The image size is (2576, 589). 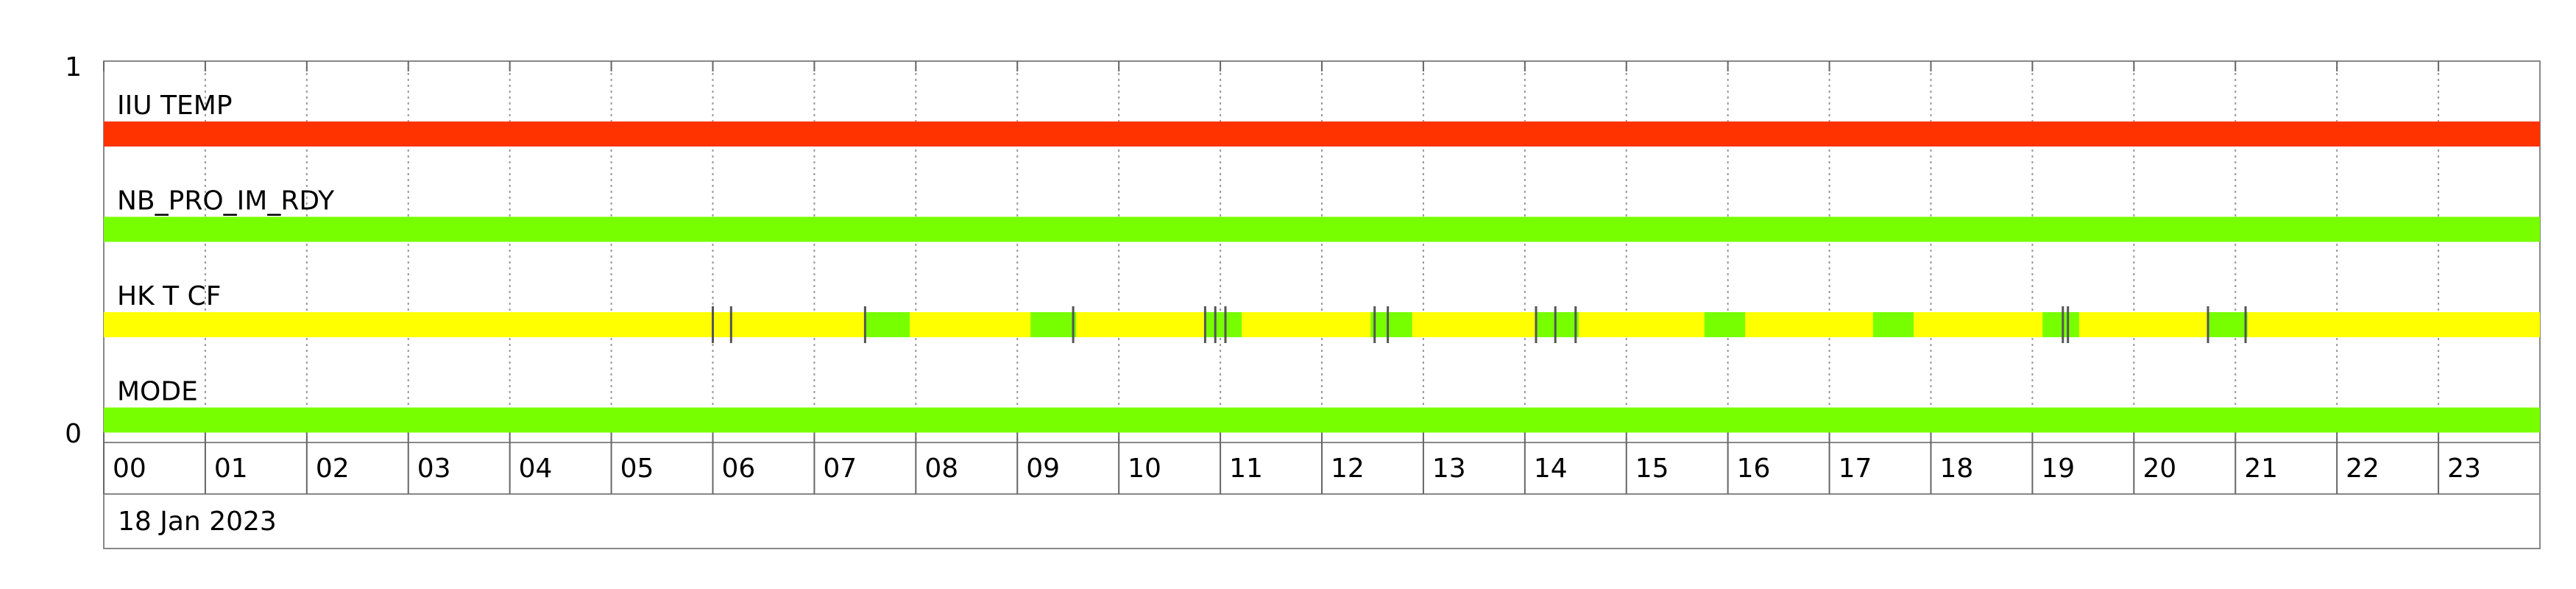 What do you see at coordinates (434, 469) in the screenshot?
I see `x-tick-label: 03` at bounding box center [434, 469].